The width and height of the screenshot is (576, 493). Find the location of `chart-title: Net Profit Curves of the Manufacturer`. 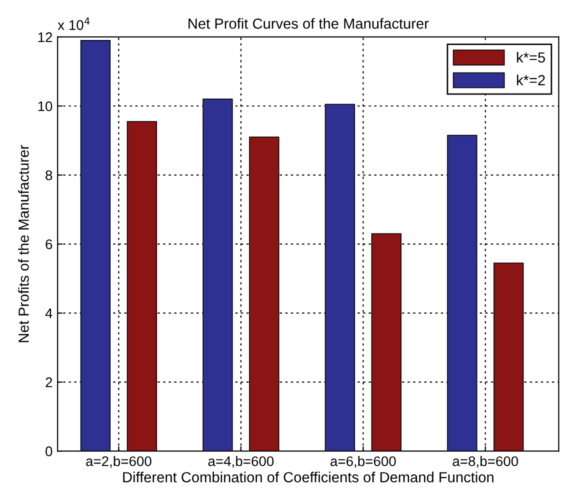

chart-title: Net Profit Curves of the Manufacturer is located at coordinates (308, 23).